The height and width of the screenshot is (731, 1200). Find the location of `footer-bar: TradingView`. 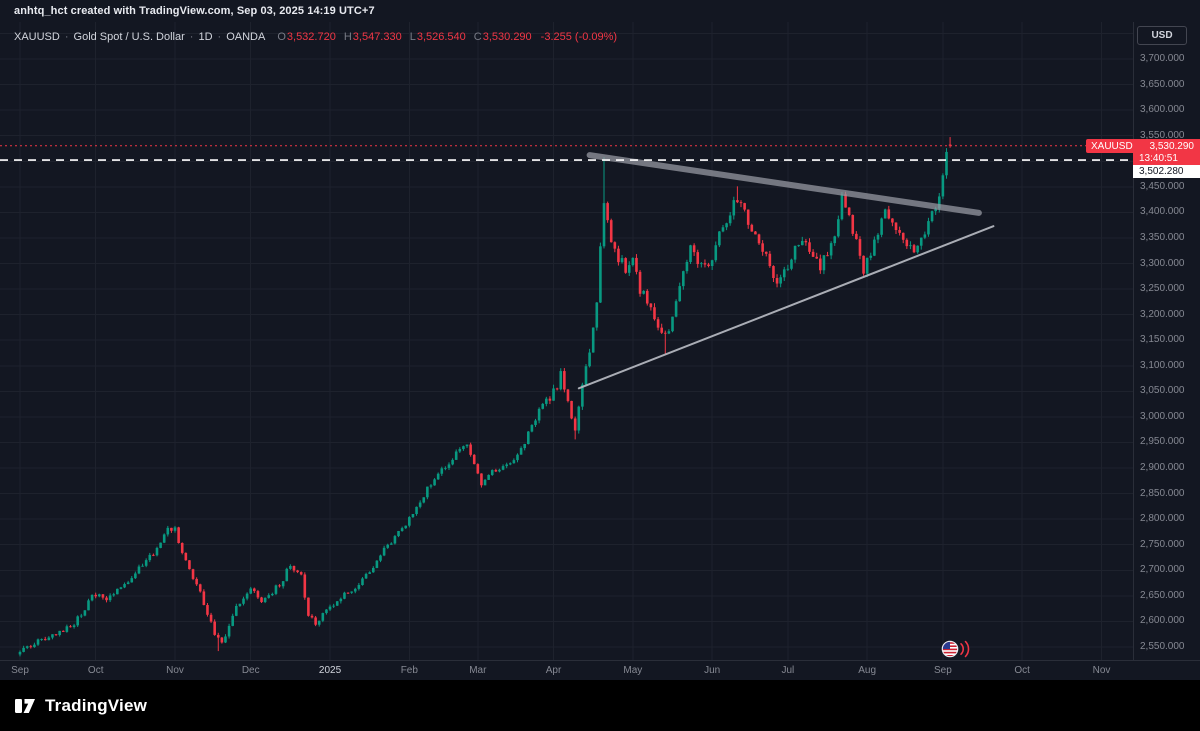

footer-bar: TradingView is located at coordinates (600, 705).